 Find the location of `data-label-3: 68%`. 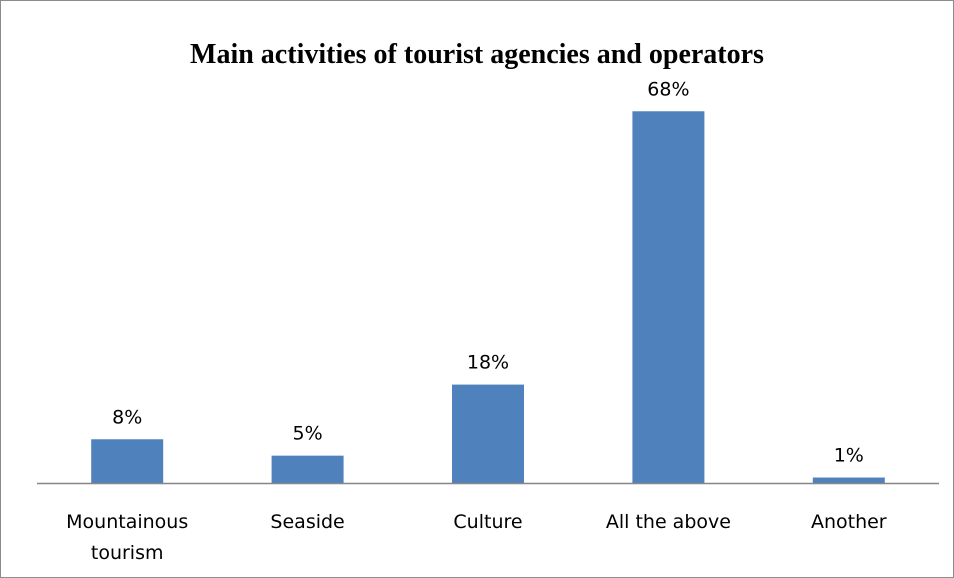

data-label-3: 68% is located at coordinates (668, 89).